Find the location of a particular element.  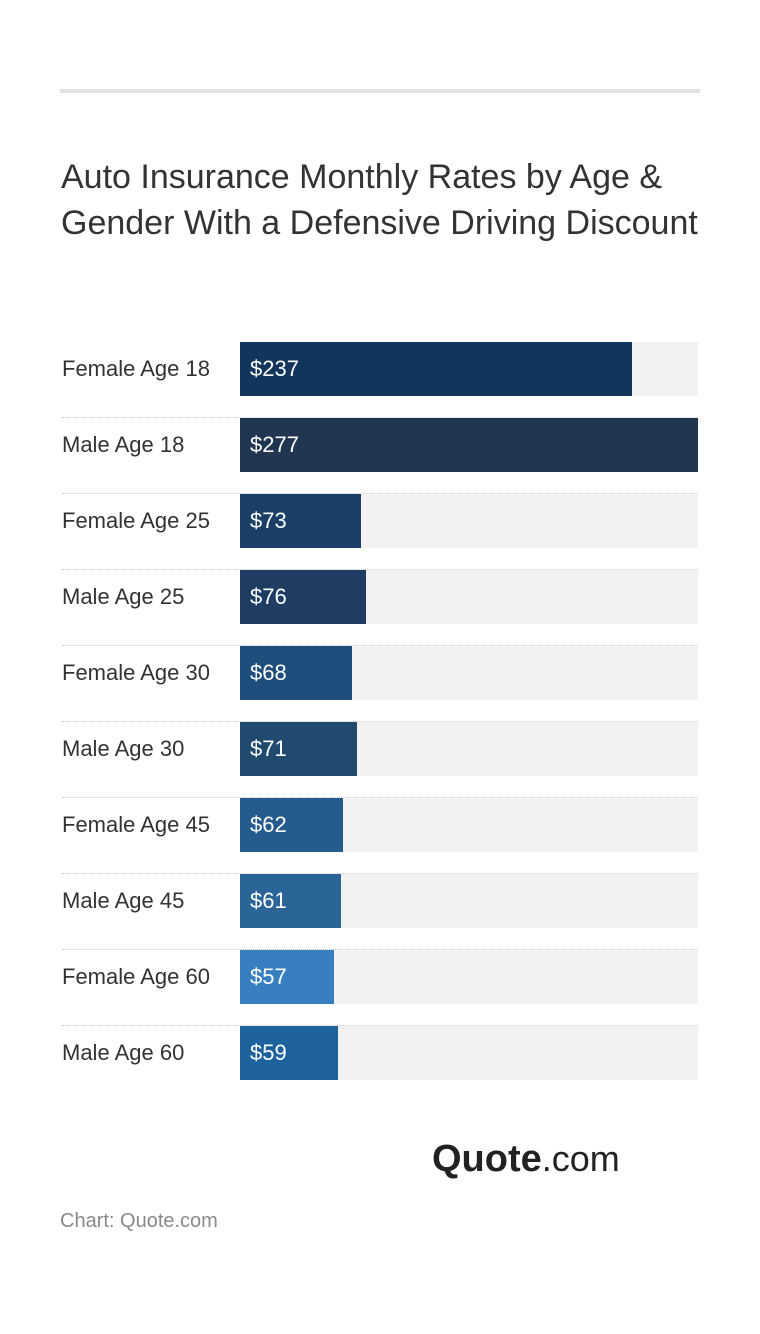

bar-value-label: $59 is located at coordinates (268, 1052).